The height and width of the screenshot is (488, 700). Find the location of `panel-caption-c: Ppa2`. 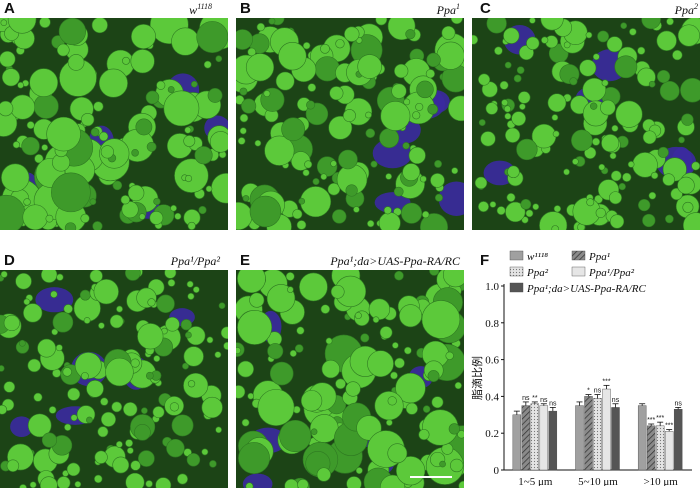

panel-caption-c: Ppa2 is located at coordinates (673, 10).